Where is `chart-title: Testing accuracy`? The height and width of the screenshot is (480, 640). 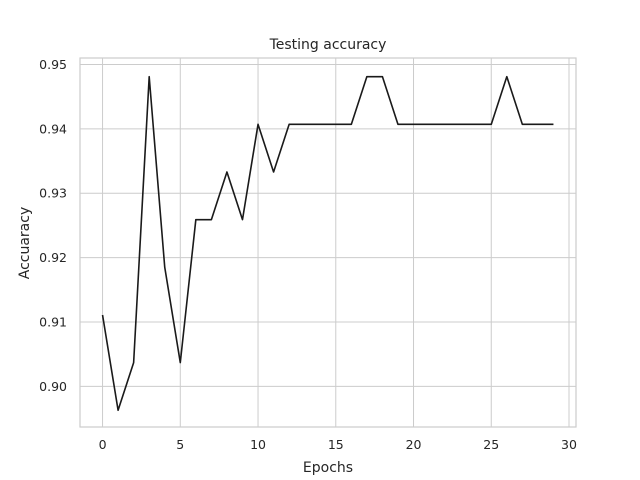
chart-title: Testing accuracy is located at coordinates (328, 45).